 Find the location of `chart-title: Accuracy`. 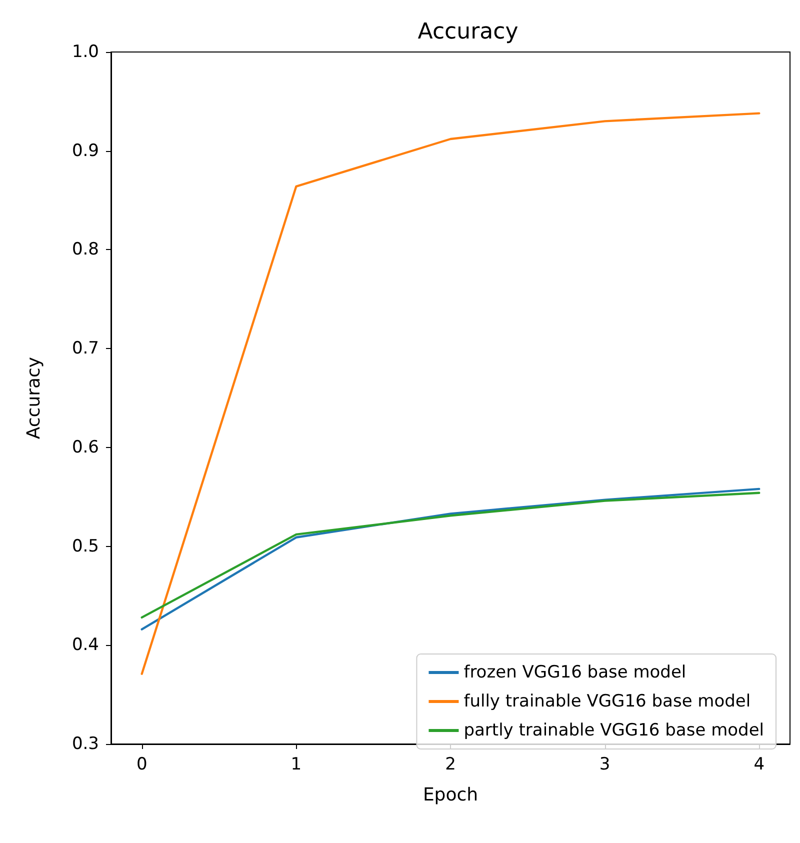

chart-title: Accuracy is located at coordinates (468, 32).